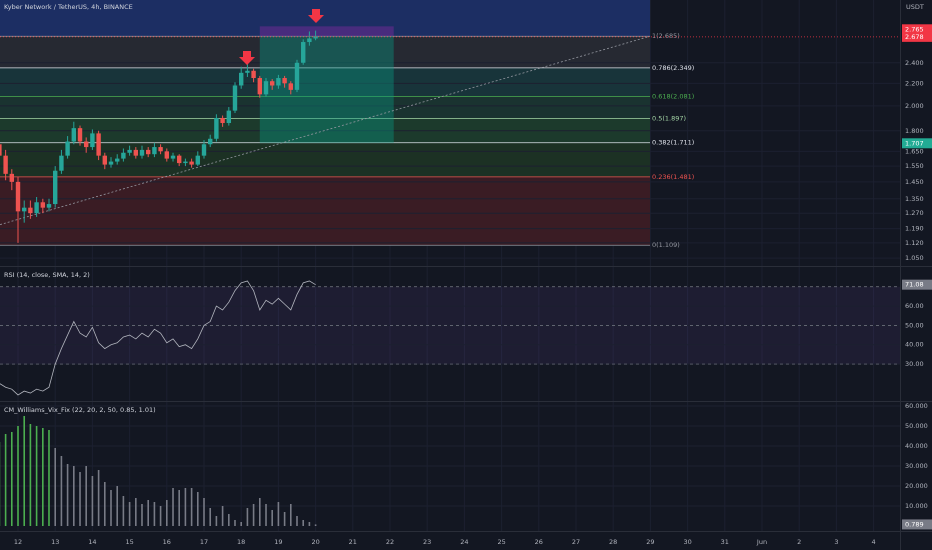 The image size is (932, 550). Describe the element at coordinates (916, 486) in the screenshot. I see `y-tick-label: 20.000` at that location.